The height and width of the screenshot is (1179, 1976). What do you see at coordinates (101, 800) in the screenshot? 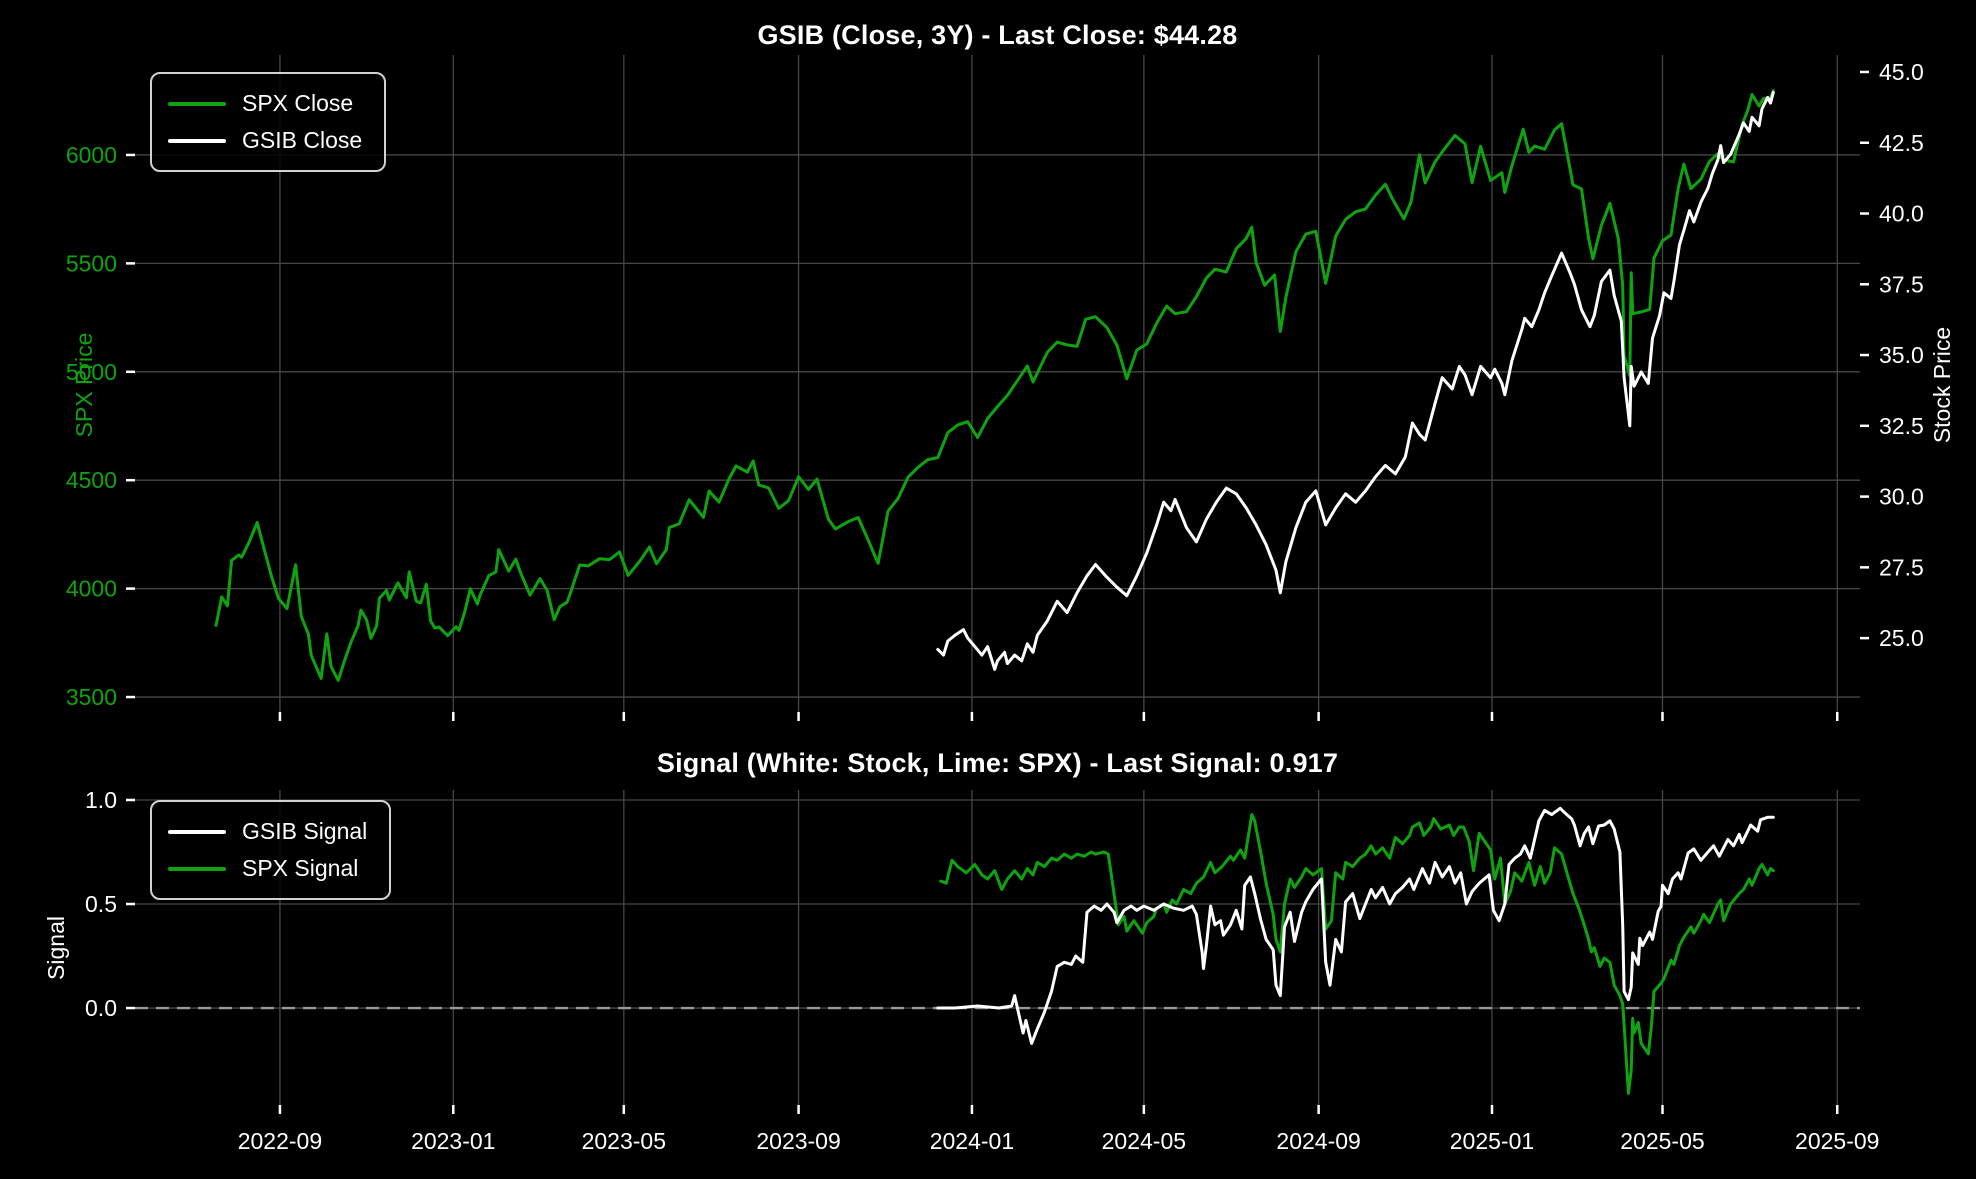
I see `y-tick-label-left: 1.0` at bounding box center [101, 800].